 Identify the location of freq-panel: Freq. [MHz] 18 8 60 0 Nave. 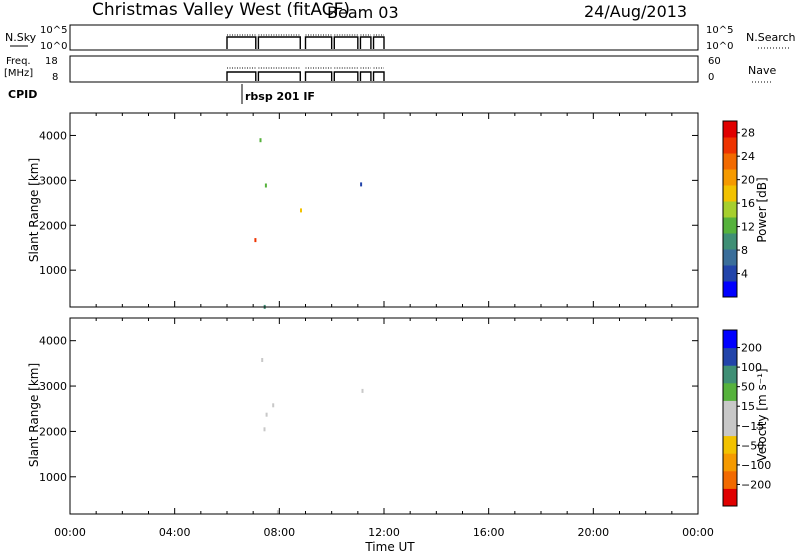
(390, 69).